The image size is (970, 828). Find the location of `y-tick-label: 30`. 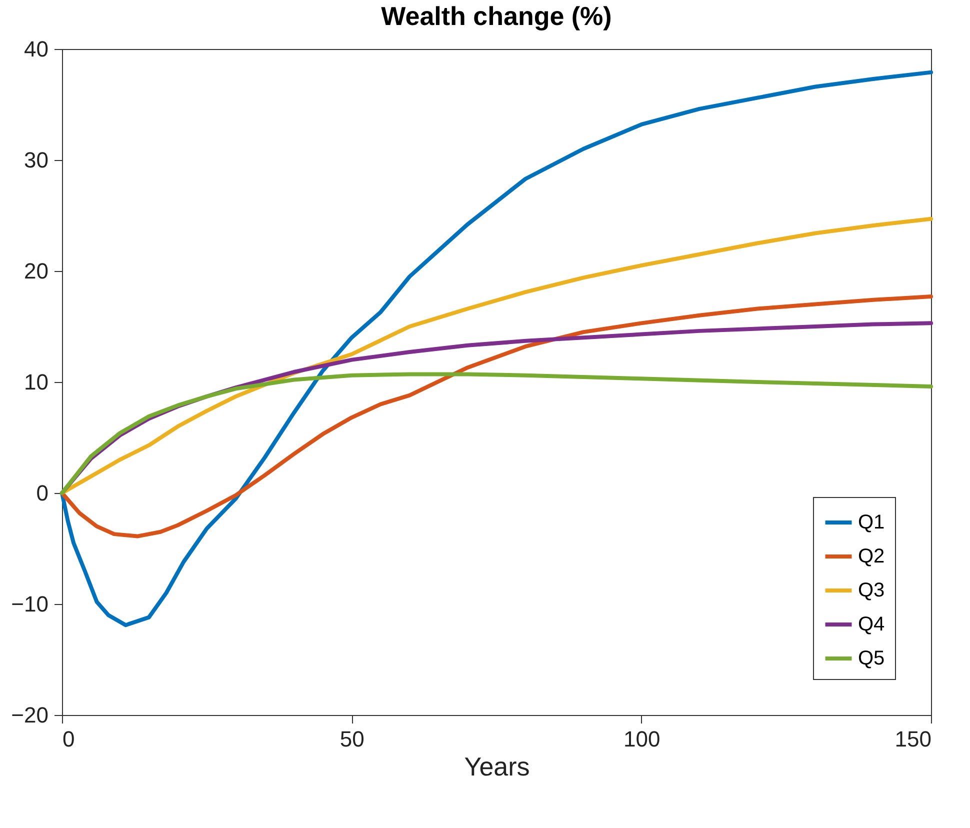

y-tick-label: 30 is located at coordinates (36, 160).